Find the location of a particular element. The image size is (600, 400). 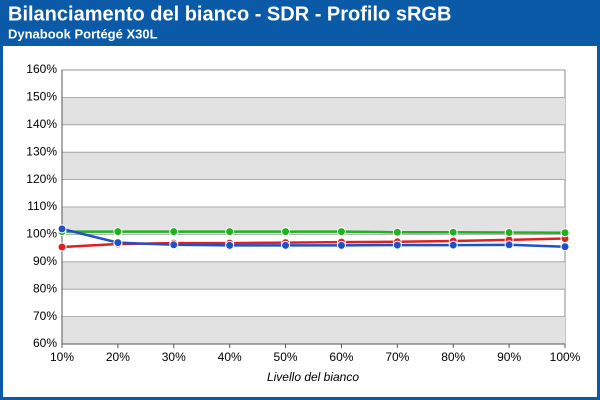

x-tick-label: 70% is located at coordinates (397, 357).